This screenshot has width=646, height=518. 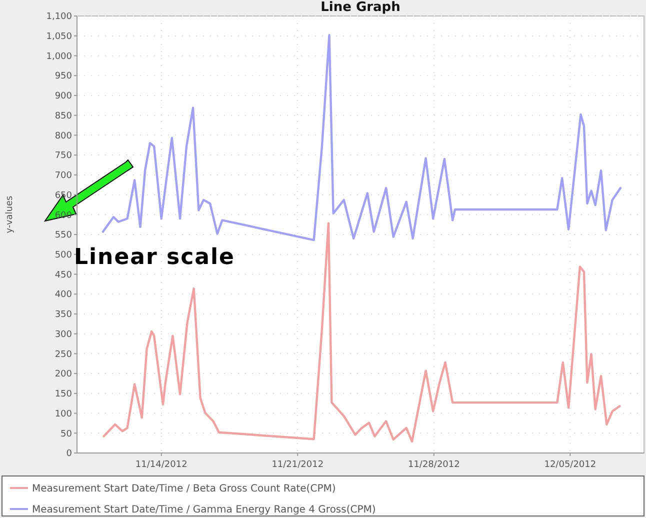 I want to click on y-tick-label: 1,100, so click(x=59, y=17).